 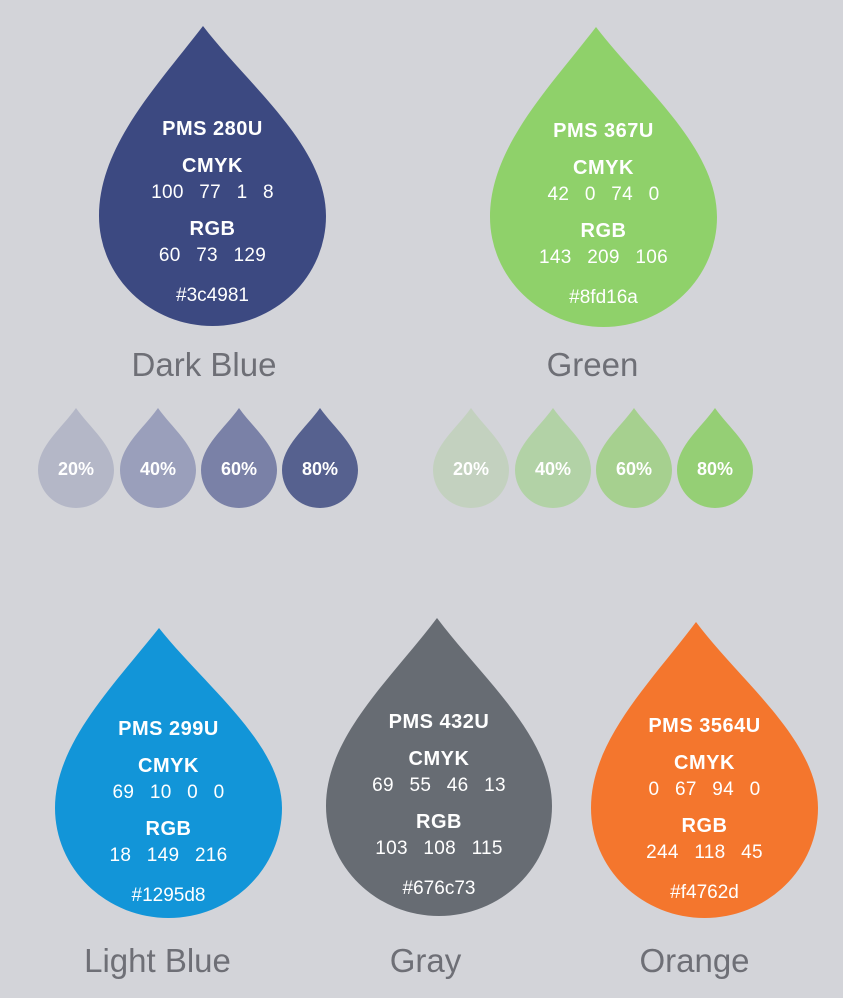 I want to click on rgb-values: 103 108 115, so click(x=439, y=848).